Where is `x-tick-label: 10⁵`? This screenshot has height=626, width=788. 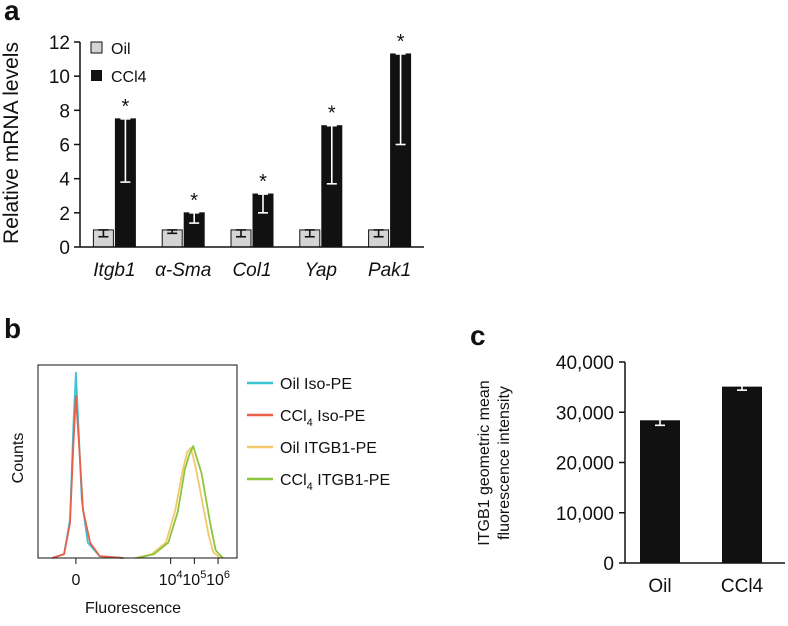 x-tick-label: 10⁵ is located at coordinates (194, 579).